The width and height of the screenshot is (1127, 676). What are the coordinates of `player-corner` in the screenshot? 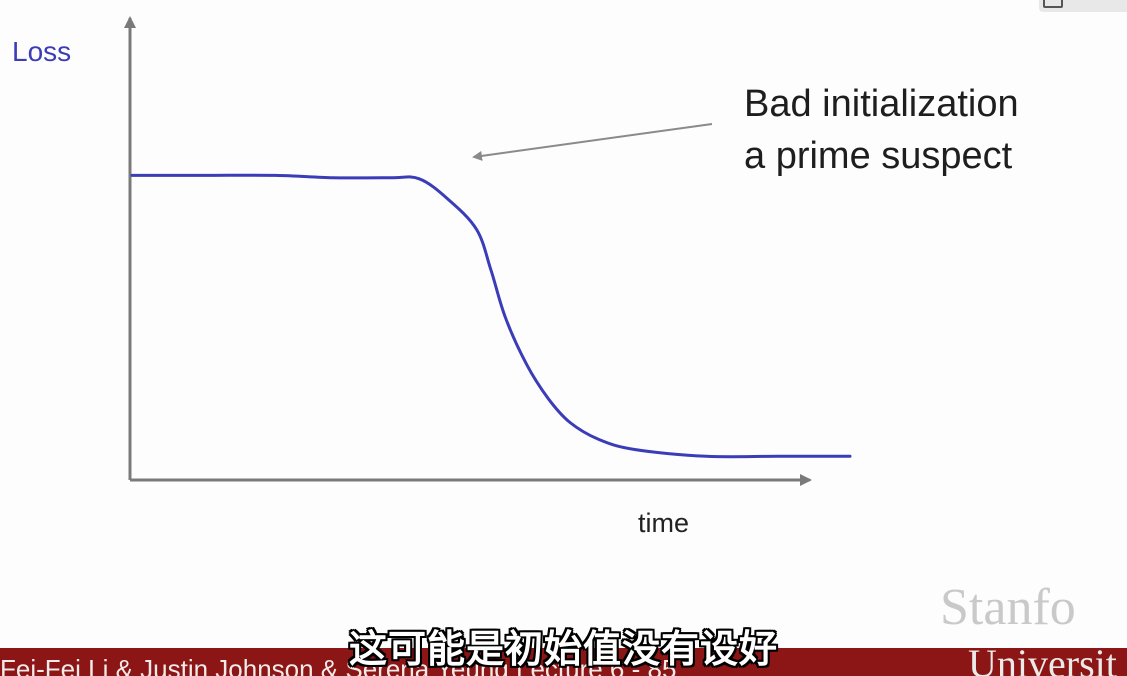 It's located at (1083, 6).